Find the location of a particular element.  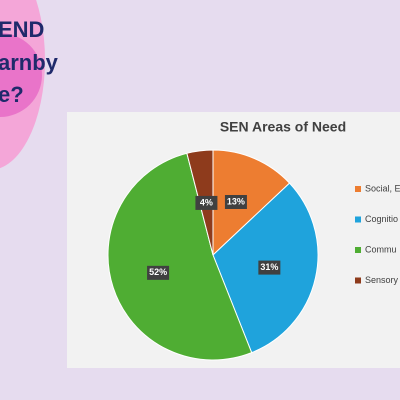

legend-label: Cognitio is located at coordinates (381, 219).